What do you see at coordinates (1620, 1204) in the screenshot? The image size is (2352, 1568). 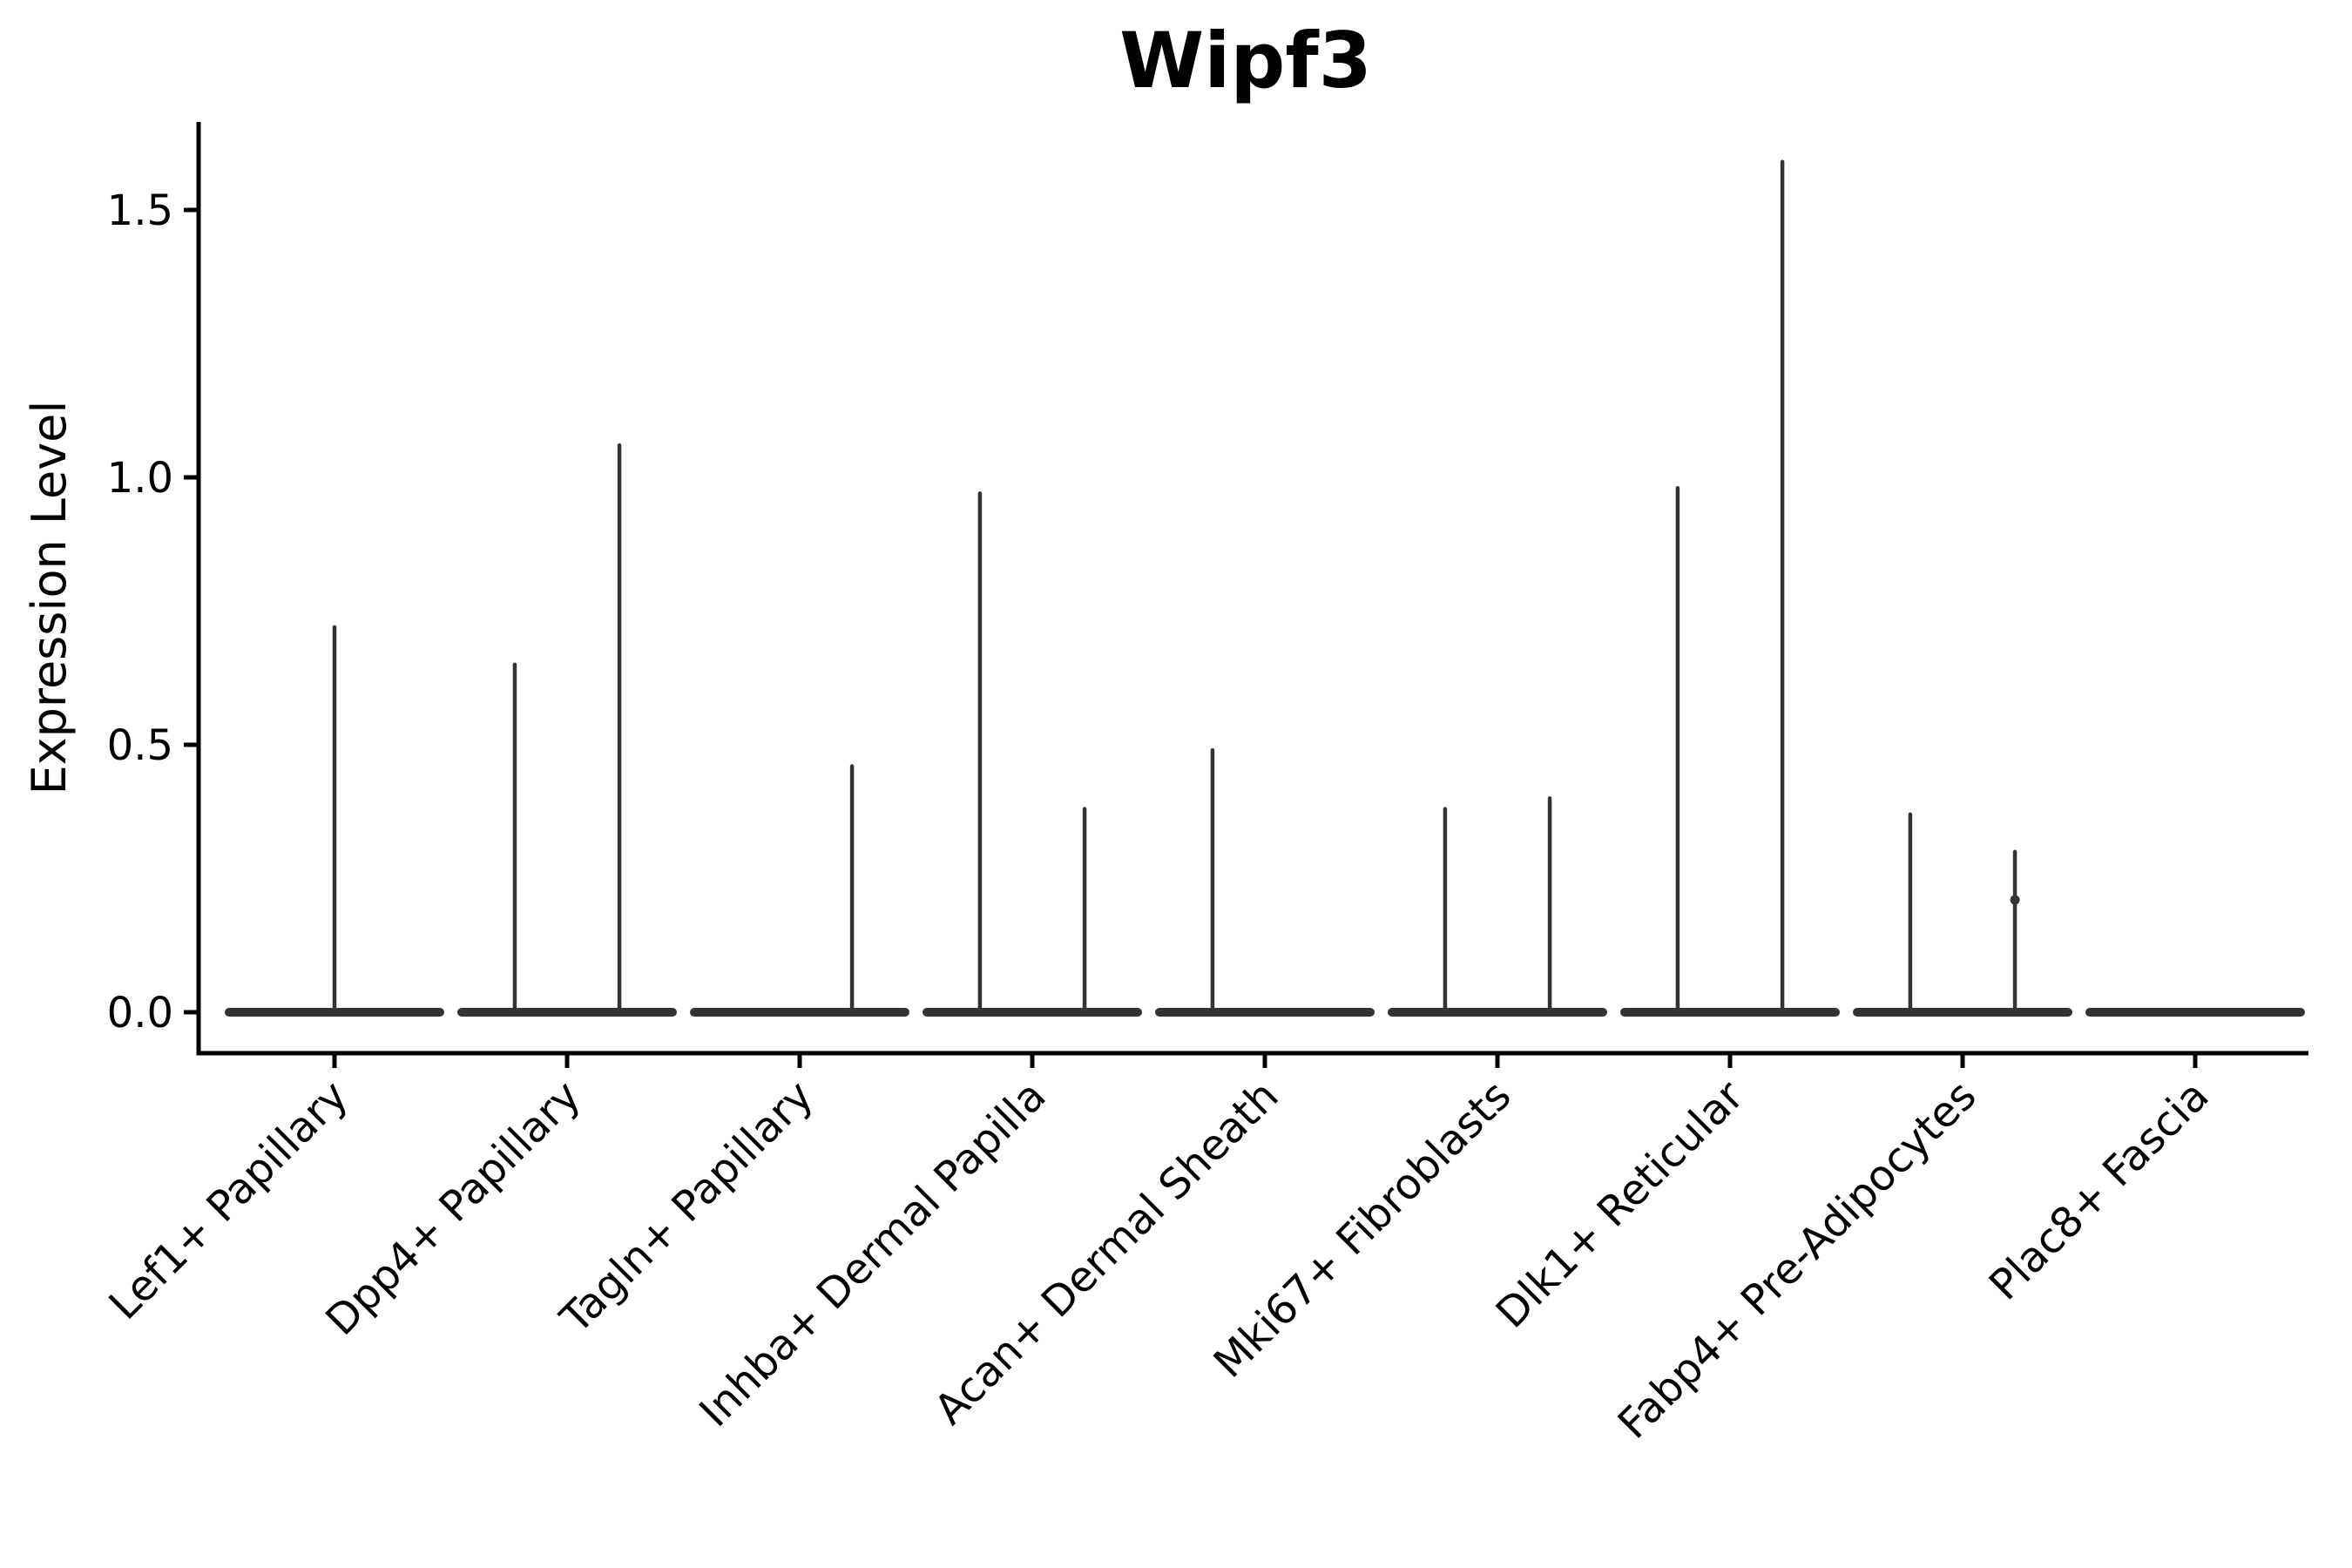 I see `x-tick-label: Dlk1+ Reticular` at bounding box center [1620, 1204].